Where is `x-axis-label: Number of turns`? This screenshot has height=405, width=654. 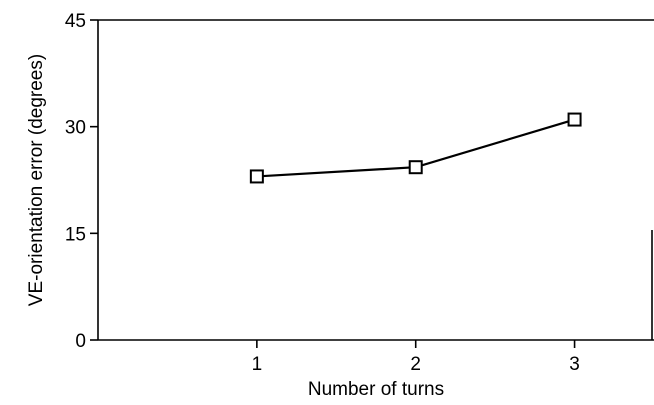 x-axis-label: Number of turns is located at coordinates (376, 389).